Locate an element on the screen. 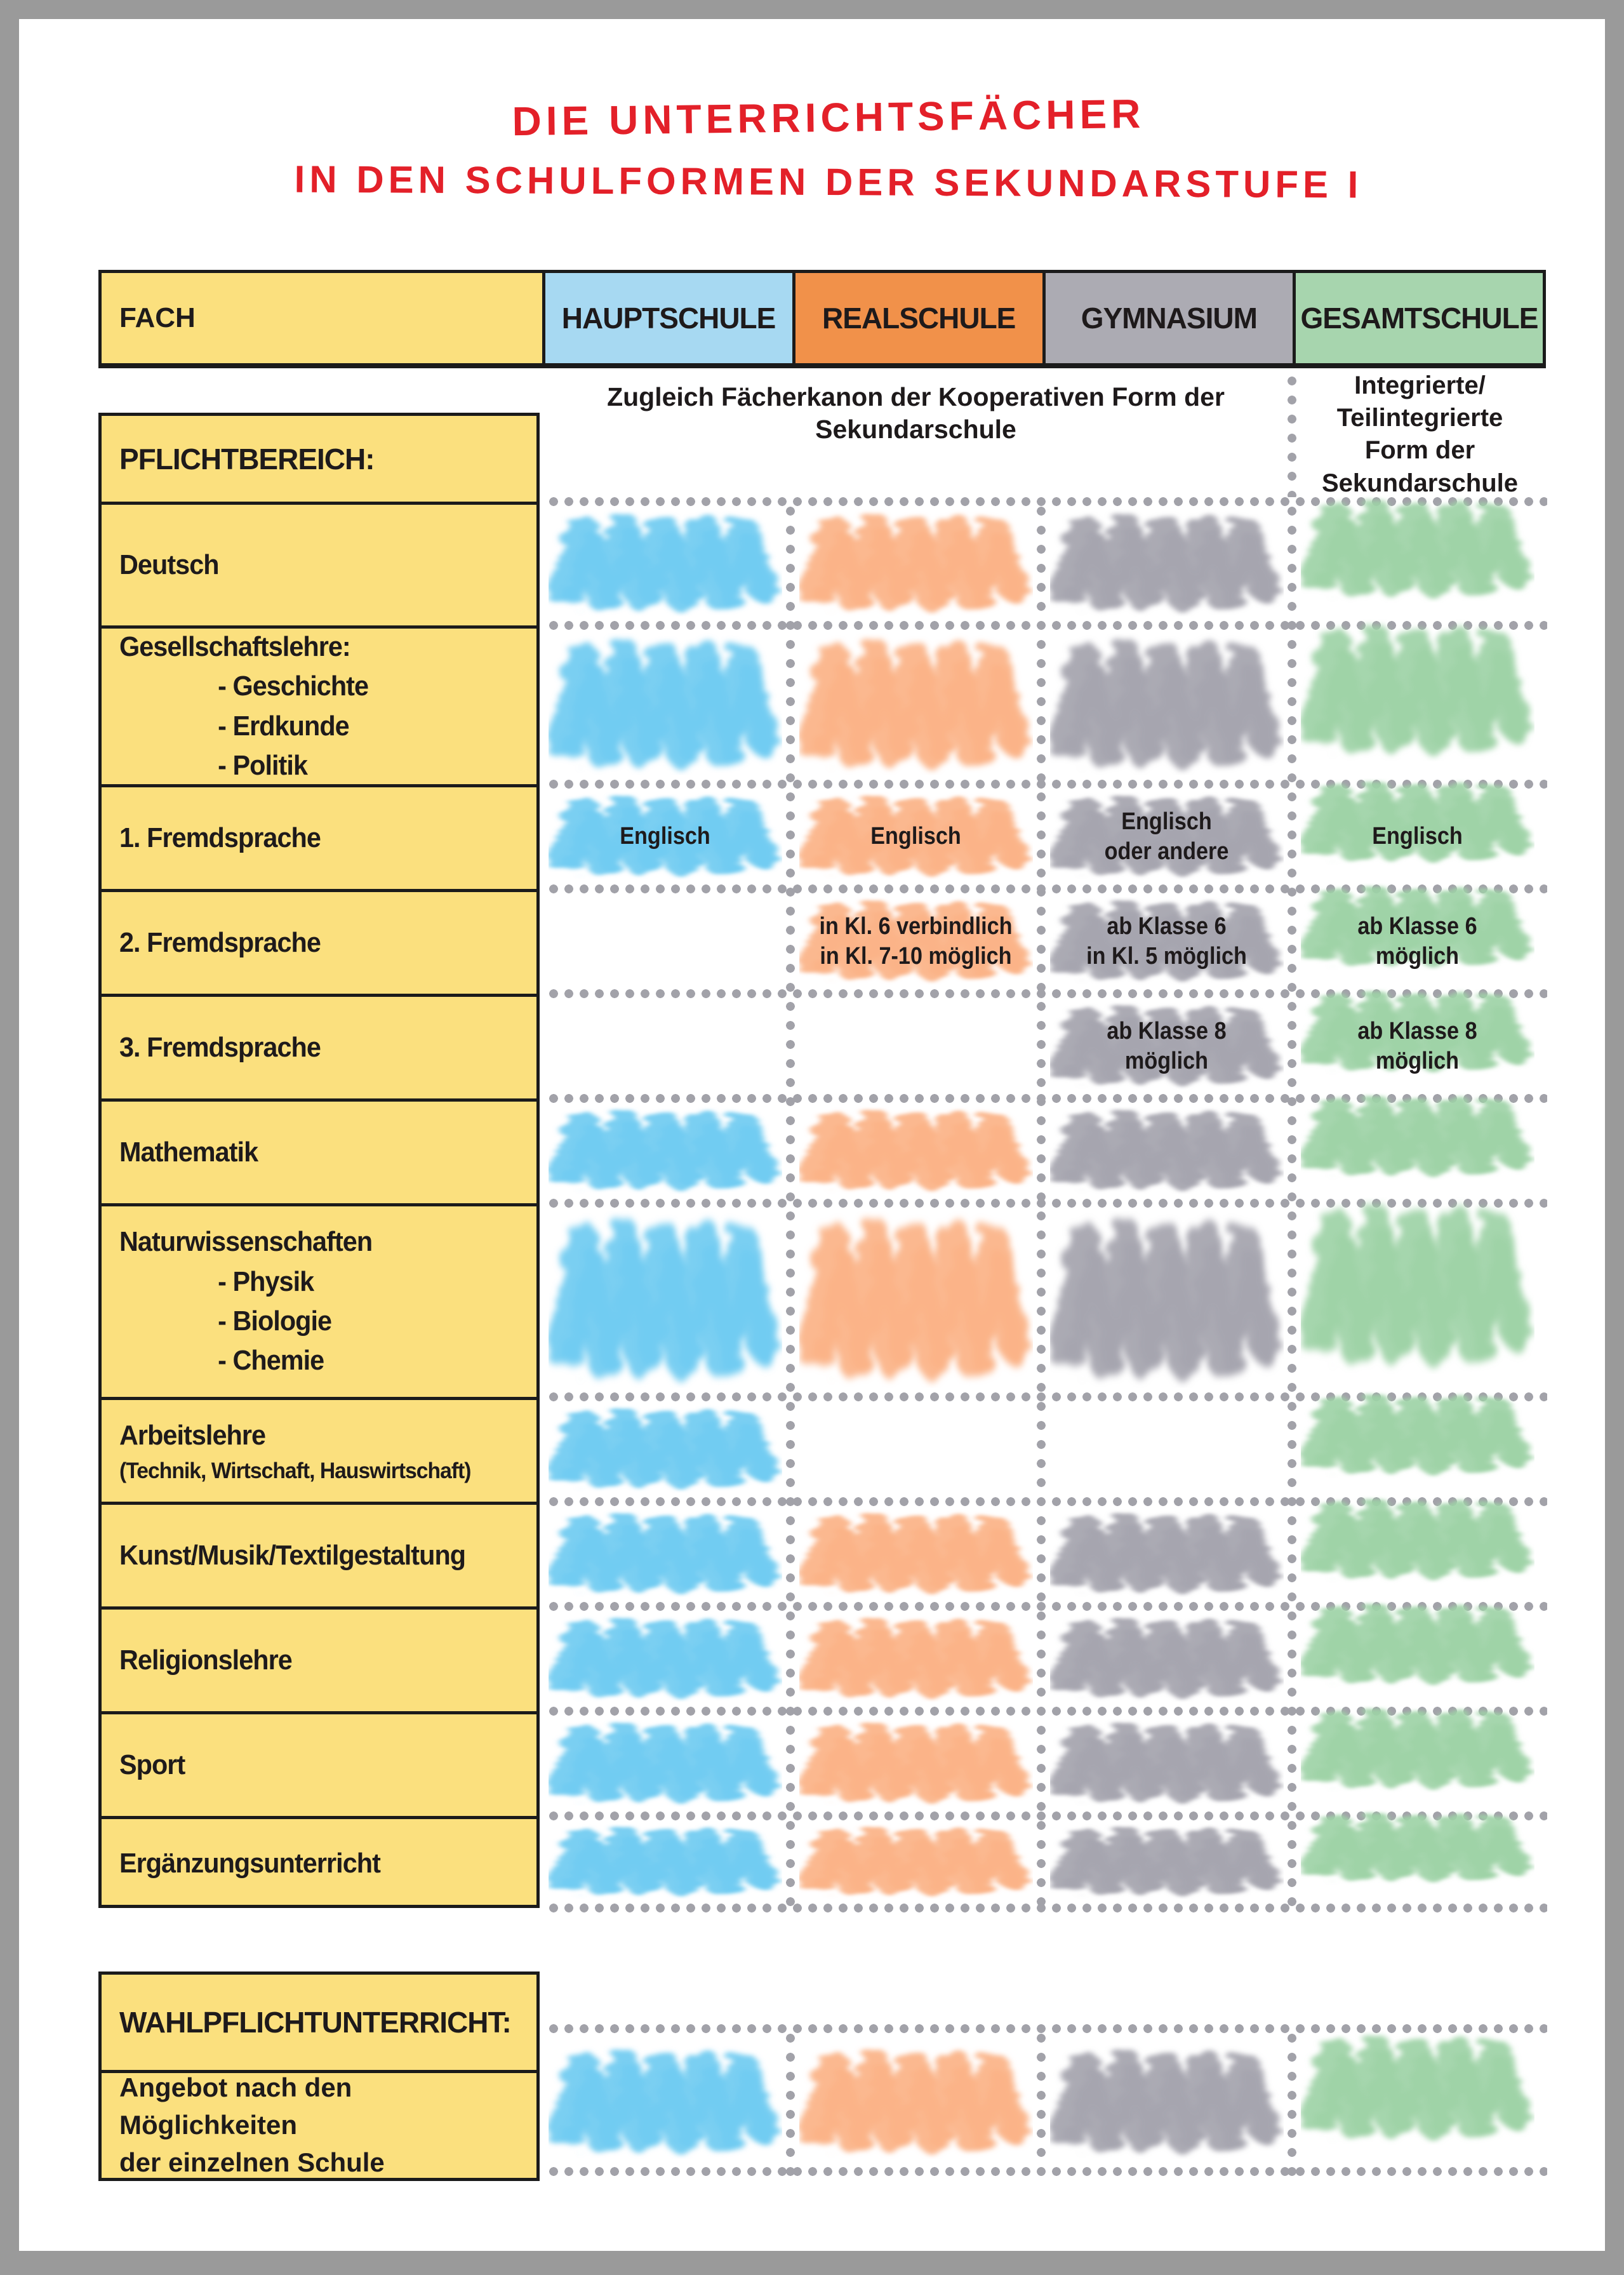  row-label-line: Religionslehre is located at coordinates (206, 1660).